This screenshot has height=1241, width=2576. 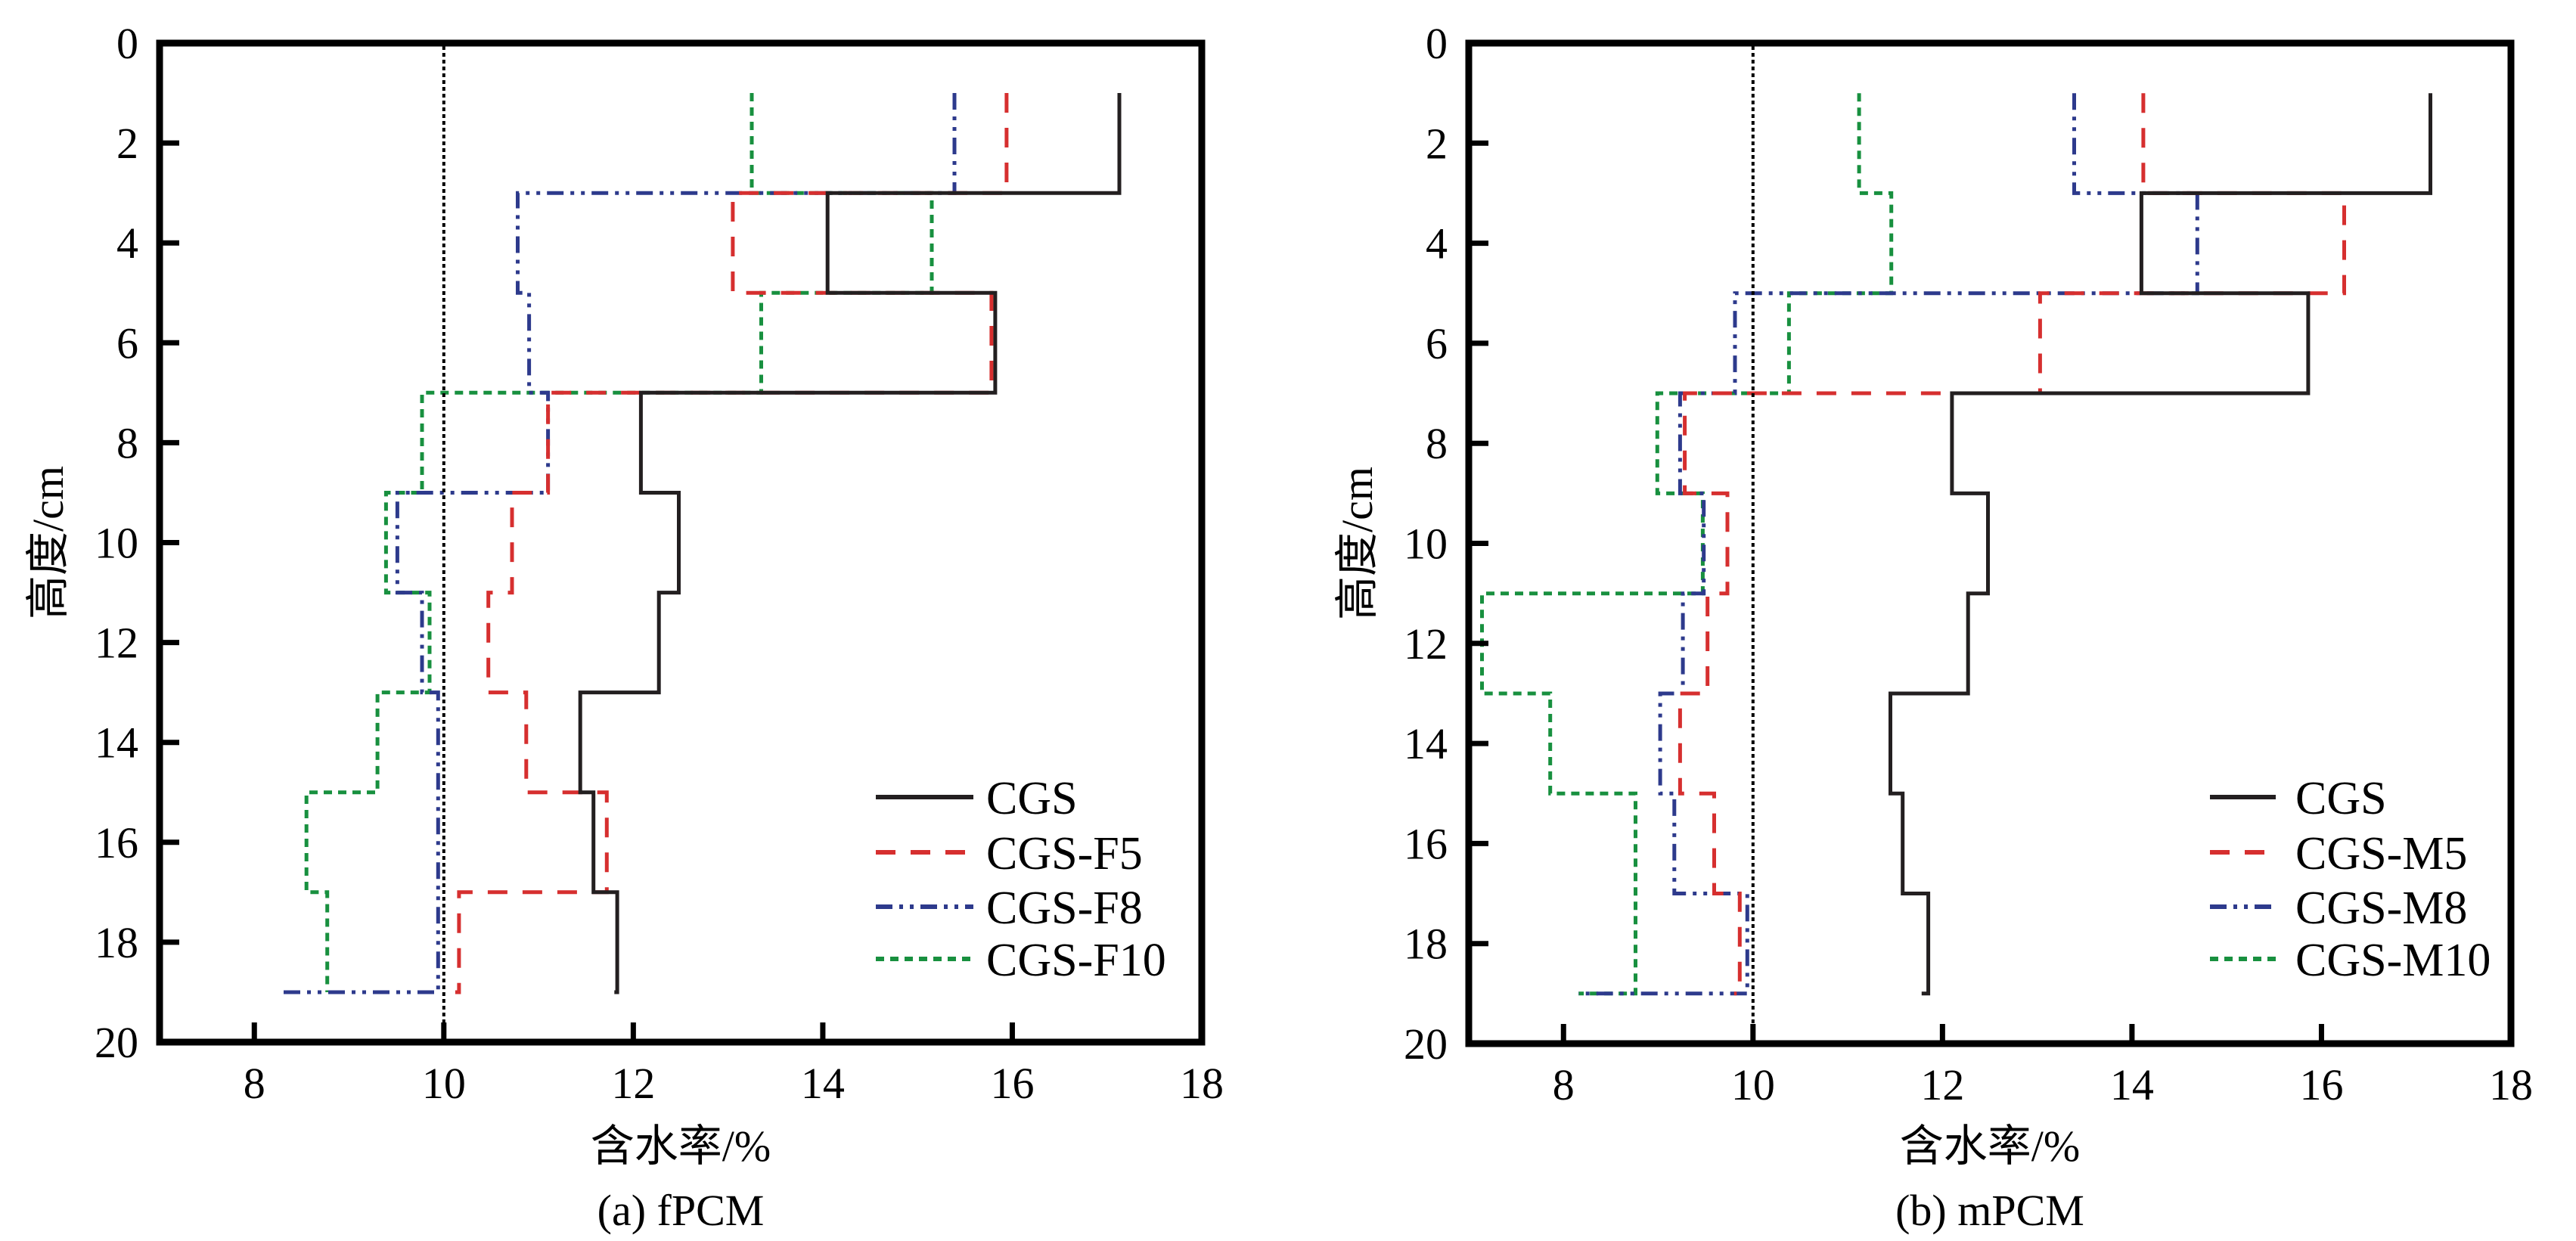 What do you see at coordinates (1064, 854) in the screenshot?
I see `legend-label-cgs-f5: CGS-F5` at bounding box center [1064, 854].